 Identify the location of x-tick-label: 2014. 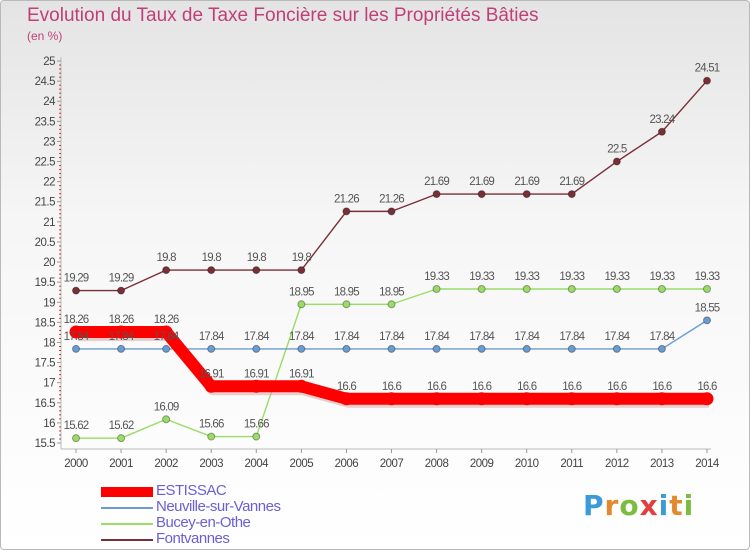
(707, 464).